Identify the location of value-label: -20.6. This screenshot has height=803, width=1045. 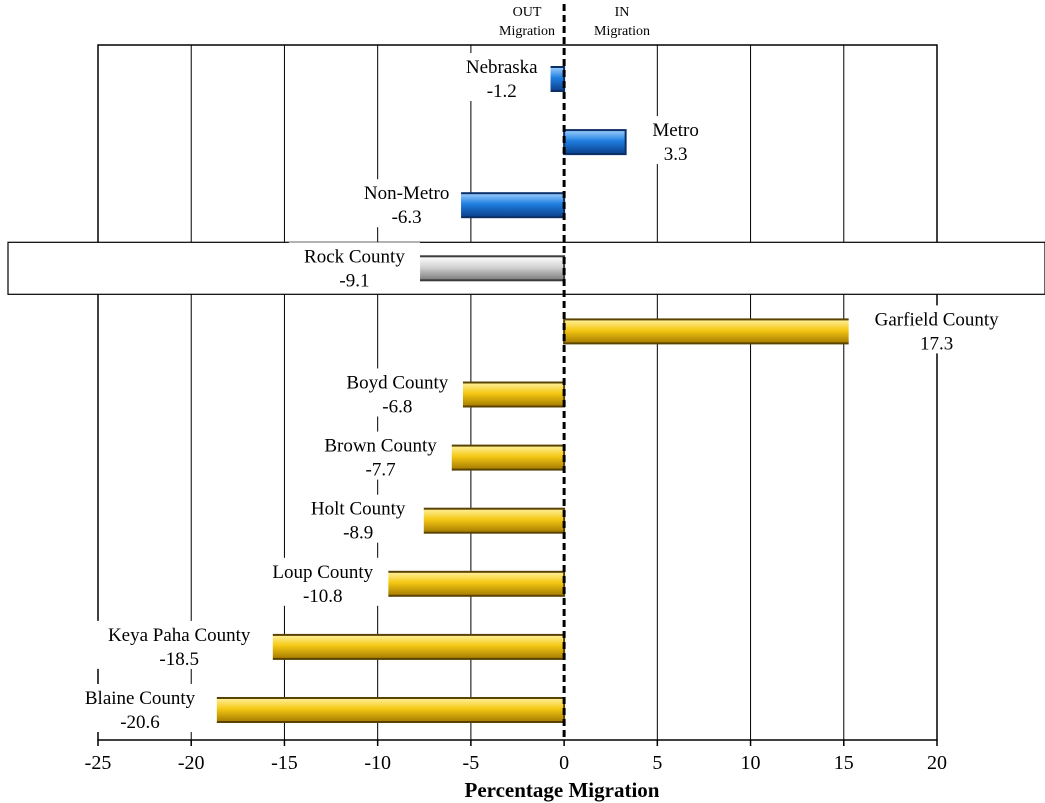
(140, 722).